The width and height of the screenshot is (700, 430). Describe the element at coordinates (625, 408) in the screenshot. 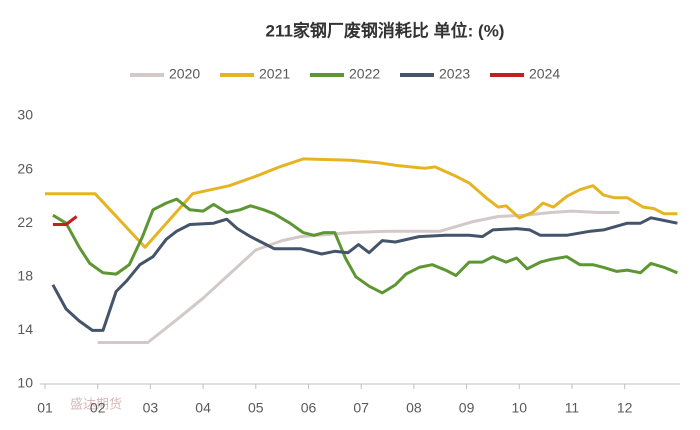

I see `x-tick-label: 12` at that location.